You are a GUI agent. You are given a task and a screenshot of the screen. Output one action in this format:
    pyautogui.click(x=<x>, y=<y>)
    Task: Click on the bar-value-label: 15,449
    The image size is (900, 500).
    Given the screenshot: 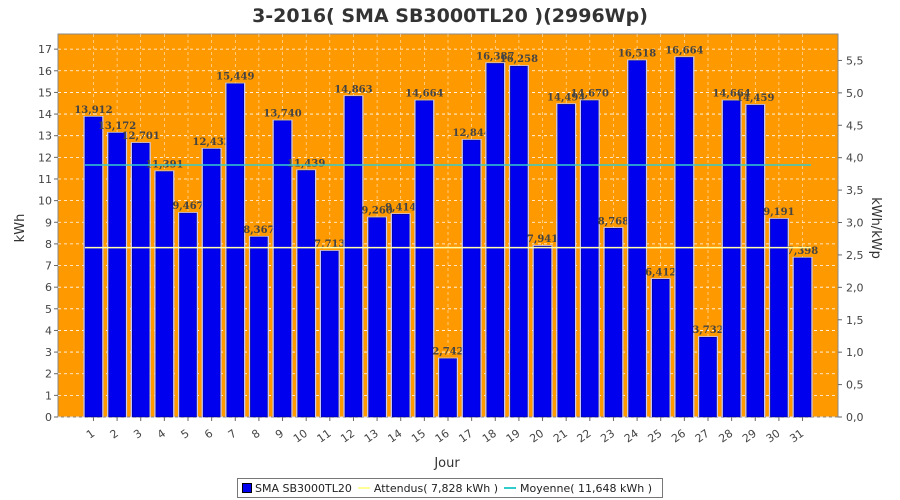 What is the action you would take?
    pyautogui.click(x=235, y=77)
    